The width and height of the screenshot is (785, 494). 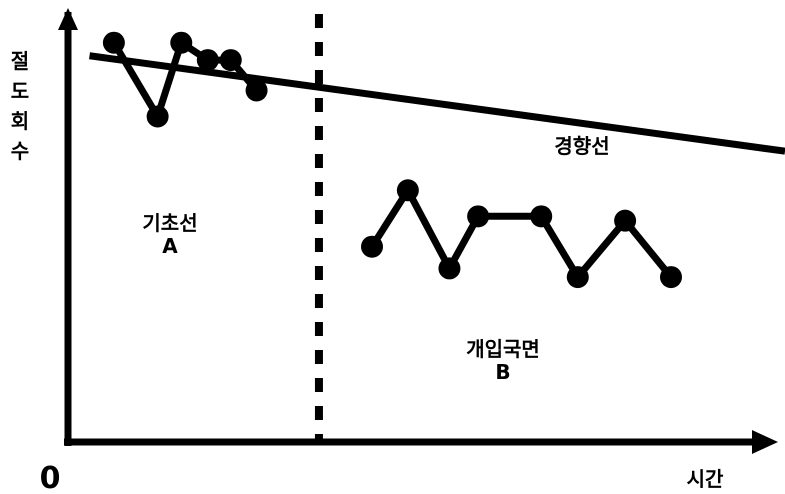 What do you see at coordinates (20, 121) in the screenshot?
I see `y-axis-label-3: 회` at bounding box center [20, 121].